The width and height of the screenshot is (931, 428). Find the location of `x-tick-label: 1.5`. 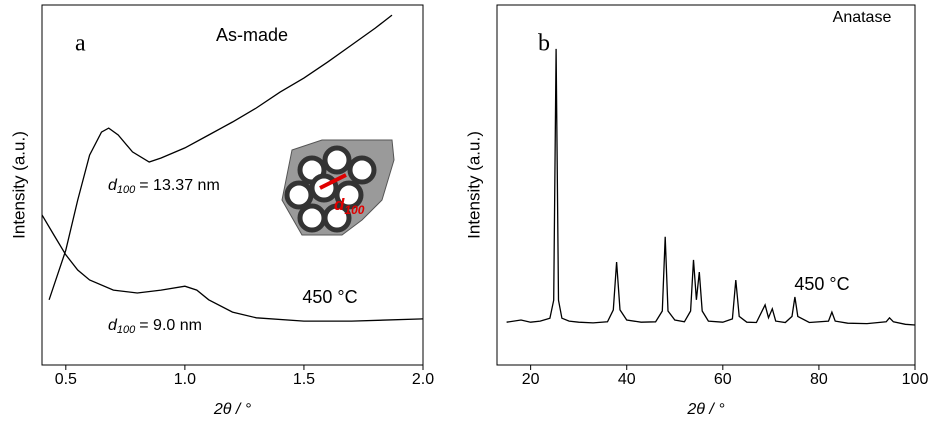

x-tick-label: 1.5 is located at coordinates (304, 379).